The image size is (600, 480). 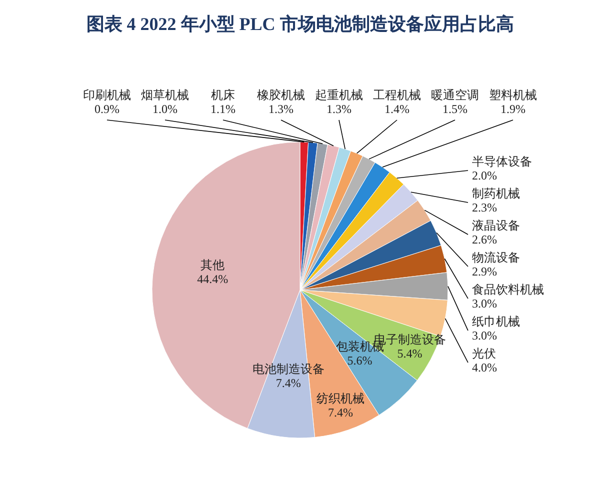 What do you see at coordinates (165, 95) in the screenshot?
I see `slice-label: 烟草机械` at bounding box center [165, 95].